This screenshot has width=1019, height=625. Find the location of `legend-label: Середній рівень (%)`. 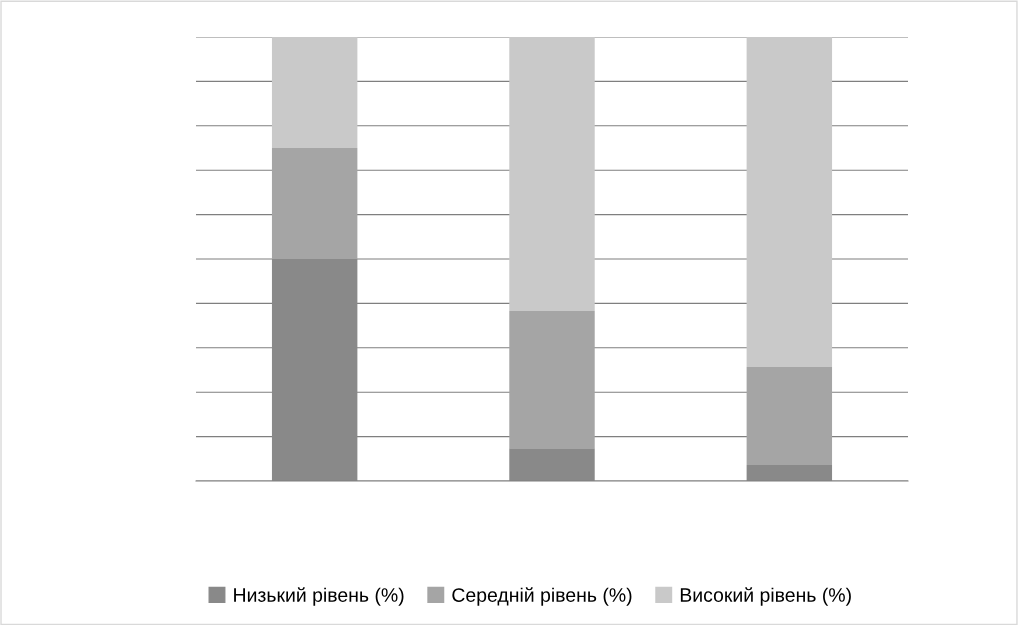

legend-label: Середній рівень (%) is located at coordinates (542, 596).